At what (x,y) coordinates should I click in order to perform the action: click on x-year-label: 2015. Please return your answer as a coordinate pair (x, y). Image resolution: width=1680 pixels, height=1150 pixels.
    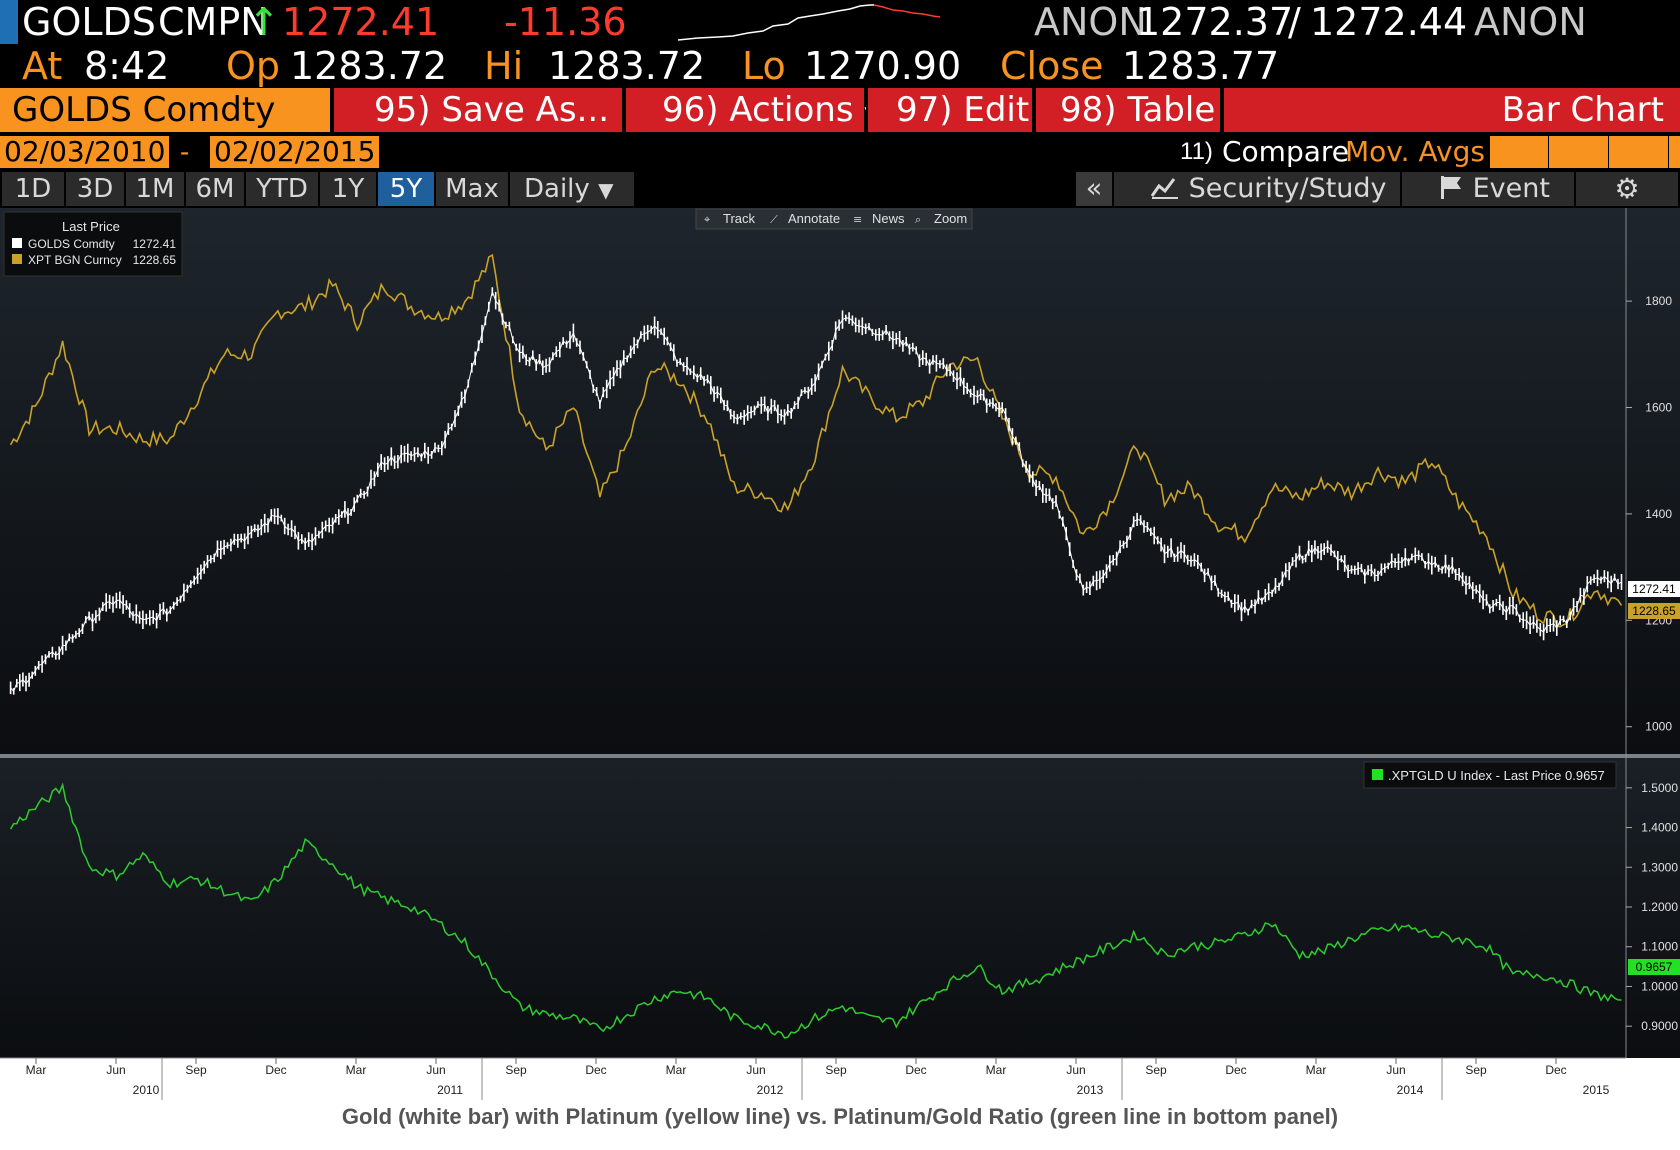
    Looking at the image, I should click on (1596, 1090).